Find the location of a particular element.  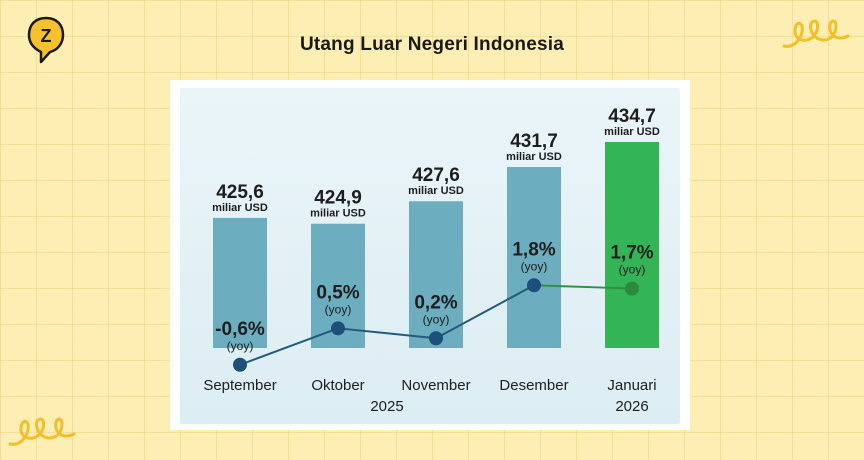

logo-letter: Z is located at coordinates (46, 36).